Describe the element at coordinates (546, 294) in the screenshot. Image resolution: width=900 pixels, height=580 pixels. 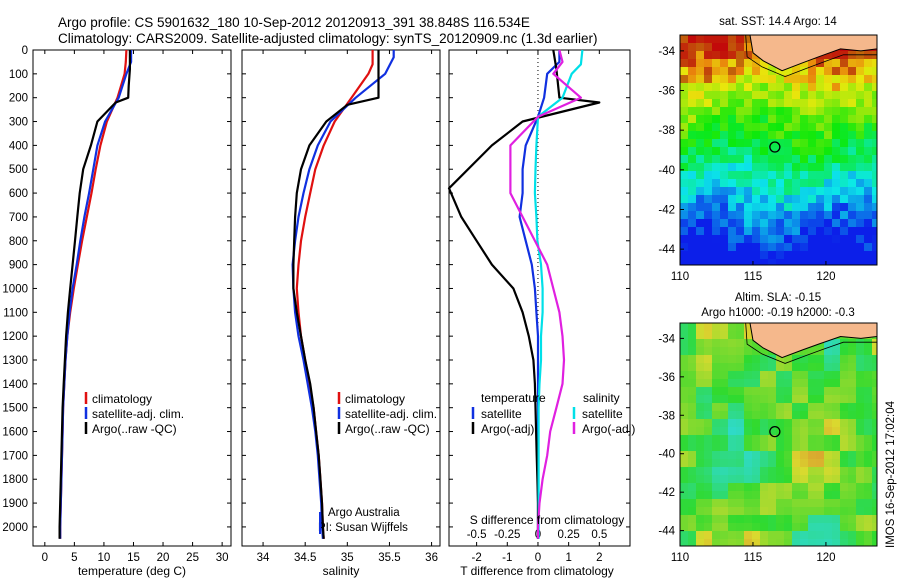
I see `series-line-argo_s` at that location.